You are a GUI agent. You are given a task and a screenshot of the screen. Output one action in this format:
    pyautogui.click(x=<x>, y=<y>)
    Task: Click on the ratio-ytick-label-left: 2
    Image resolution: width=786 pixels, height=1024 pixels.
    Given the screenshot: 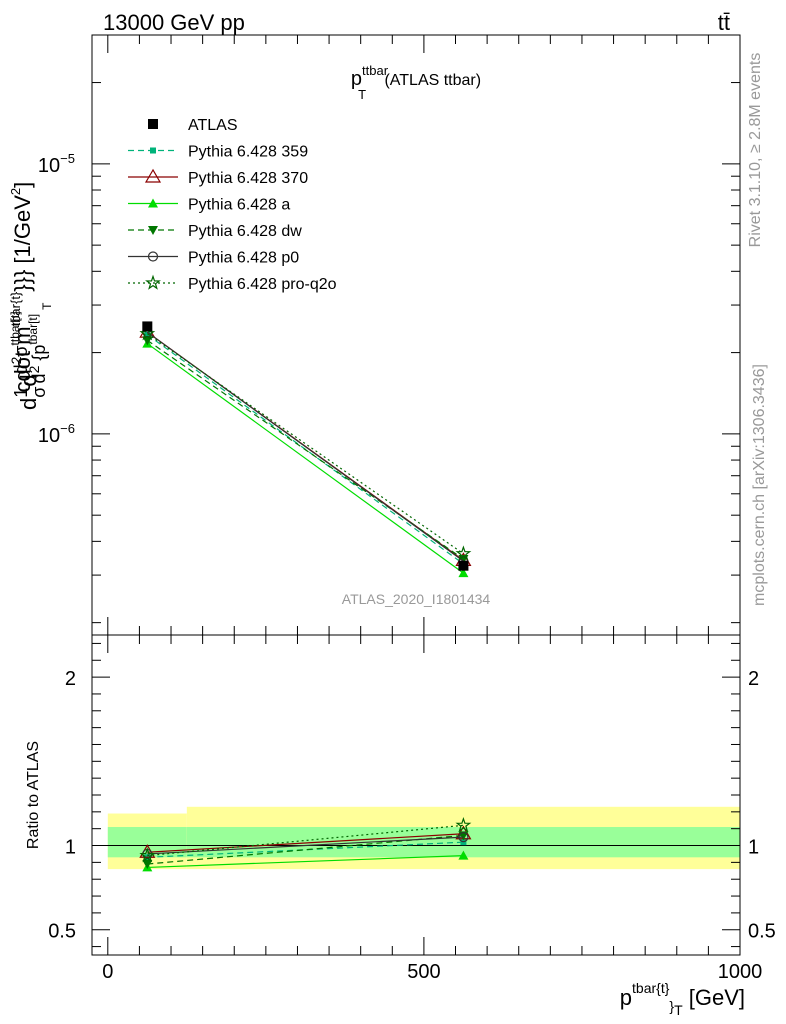 What is the action you would take?
    pyautogui.click(x=70, y=679)
    